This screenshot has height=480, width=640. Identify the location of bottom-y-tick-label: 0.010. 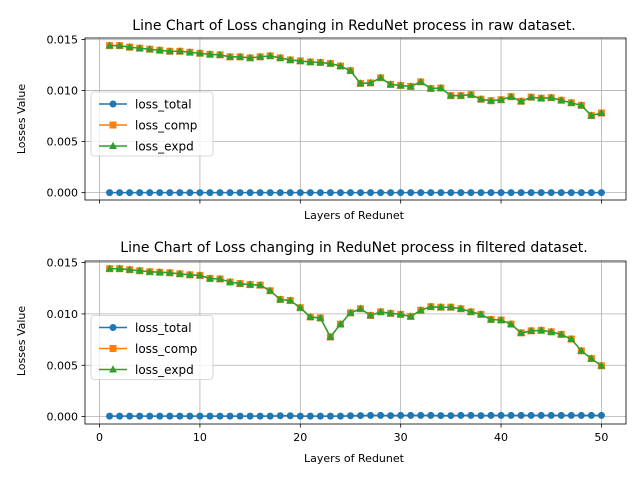
(63, 314).